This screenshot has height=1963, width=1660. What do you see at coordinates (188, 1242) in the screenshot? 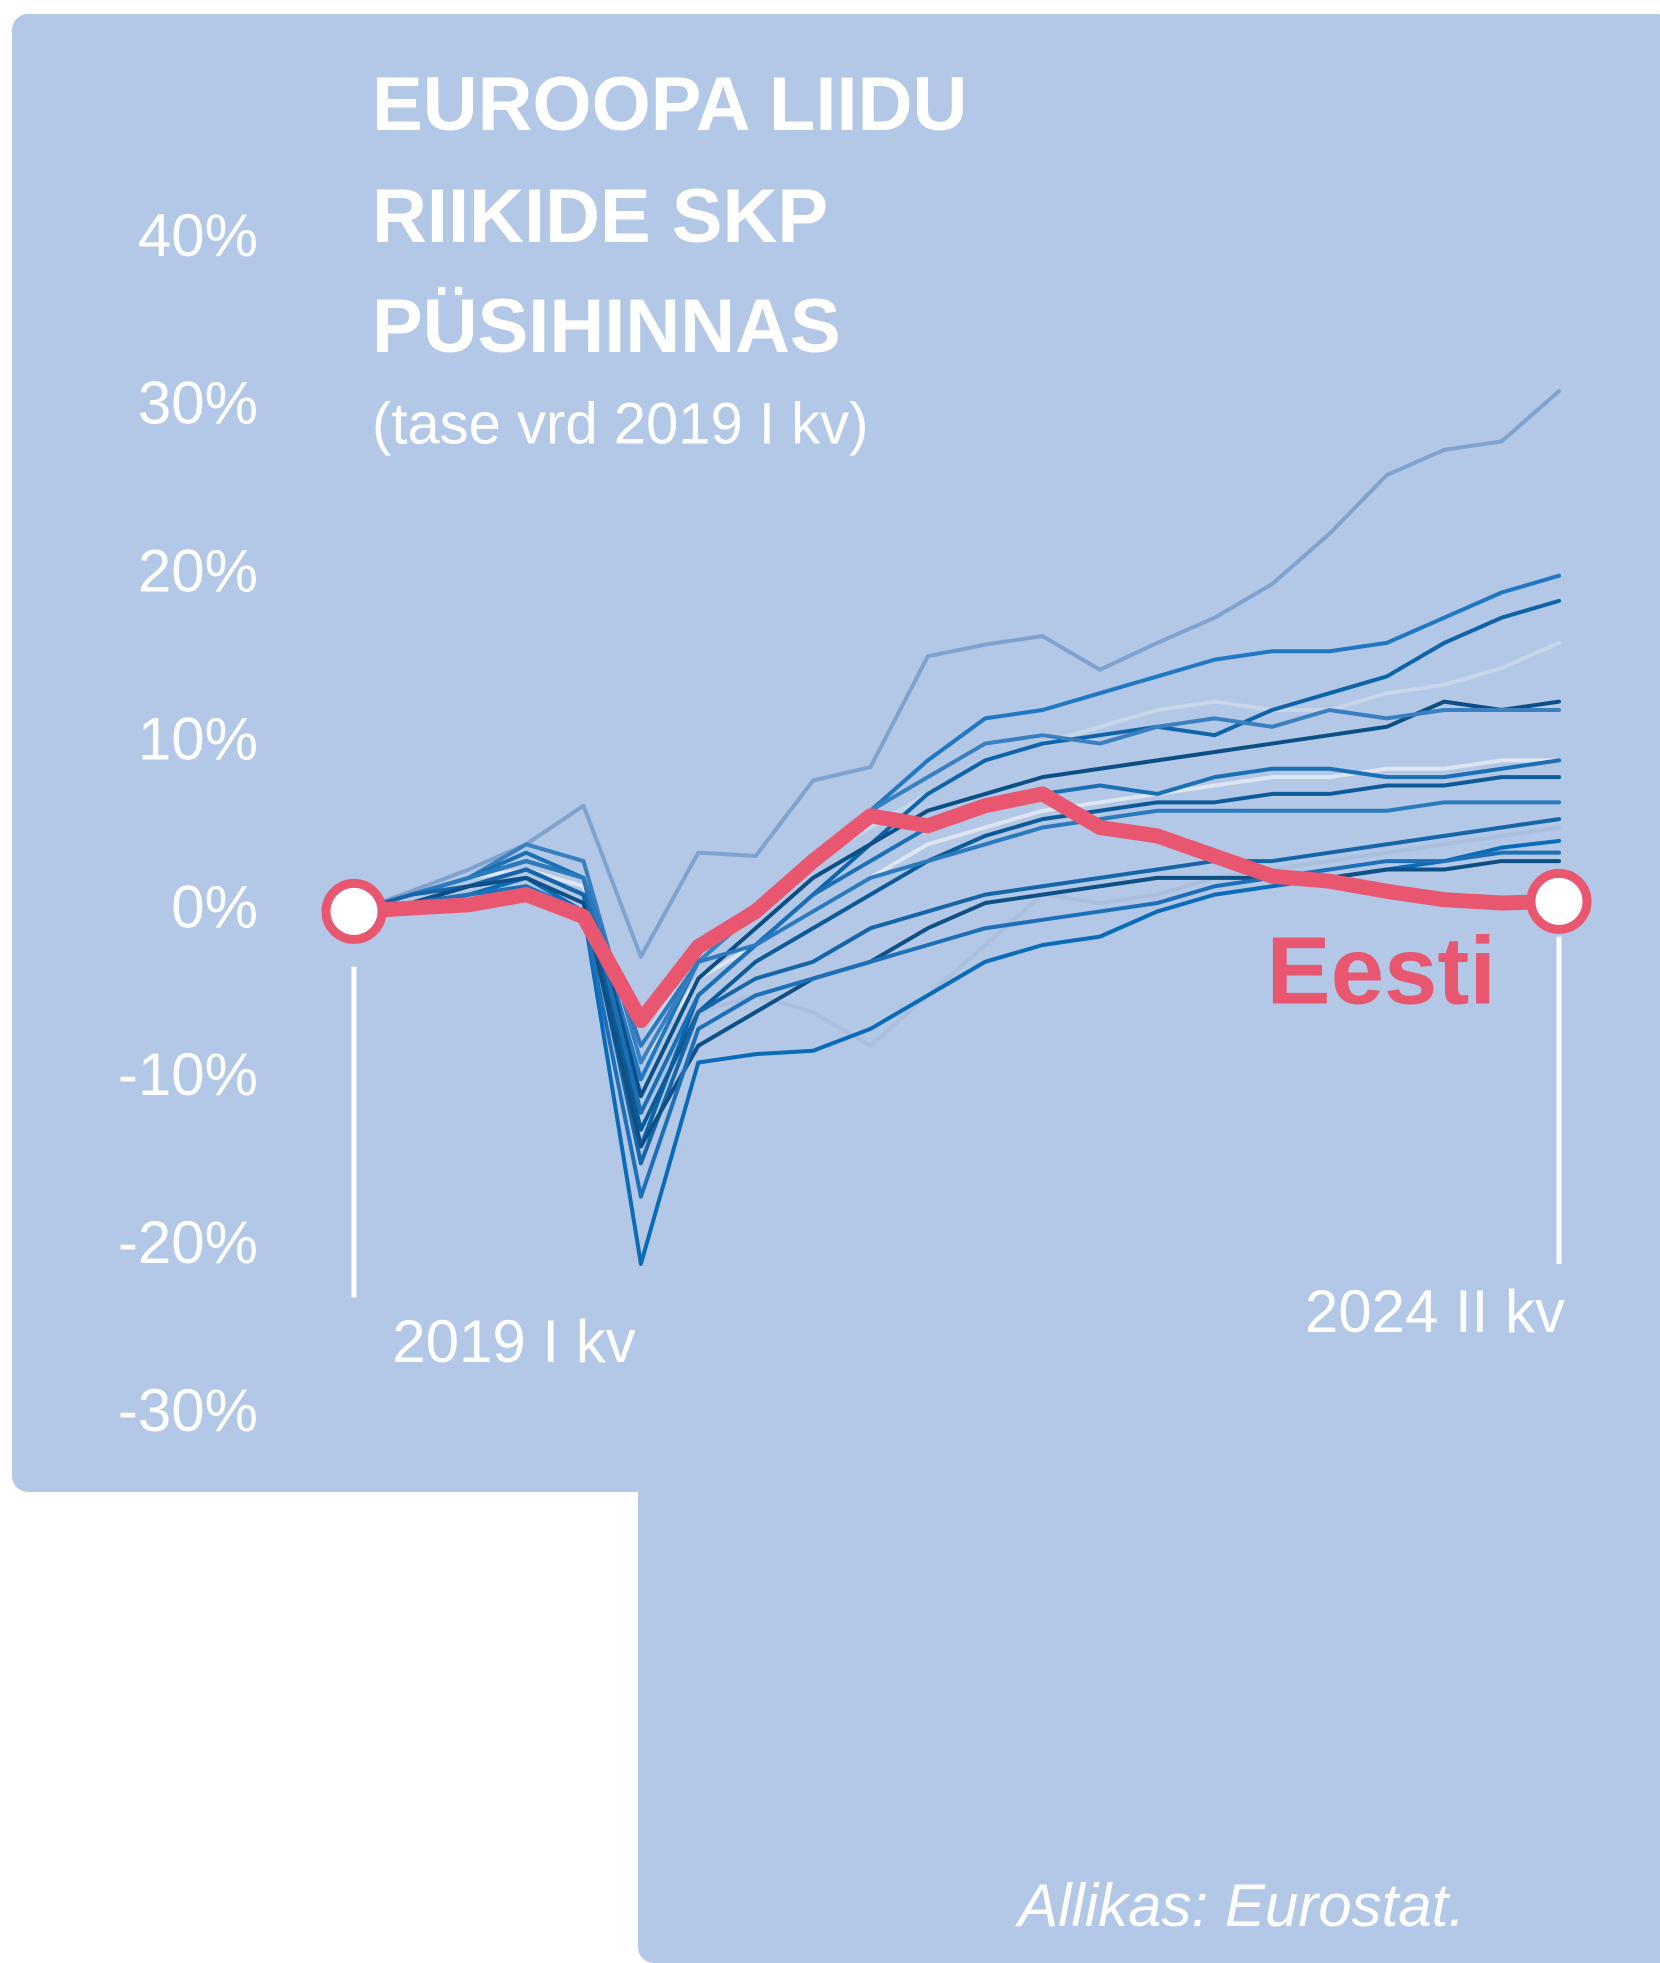
I see `y-tick-label: -20%` at bounding box center [188, 1242].